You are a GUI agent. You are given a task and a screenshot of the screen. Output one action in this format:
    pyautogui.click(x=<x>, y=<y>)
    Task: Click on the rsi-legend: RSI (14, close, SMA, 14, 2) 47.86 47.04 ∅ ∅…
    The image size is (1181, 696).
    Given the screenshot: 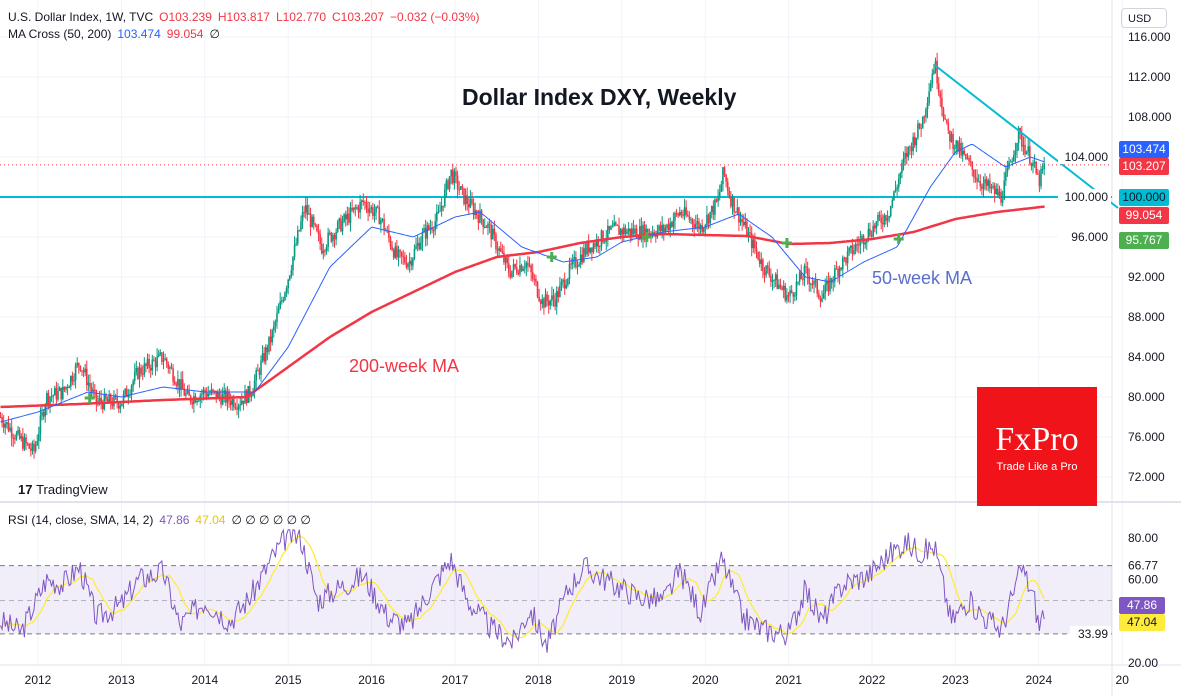 What is the action you would take?
    pyautogui.click(x=162, y=520)
    